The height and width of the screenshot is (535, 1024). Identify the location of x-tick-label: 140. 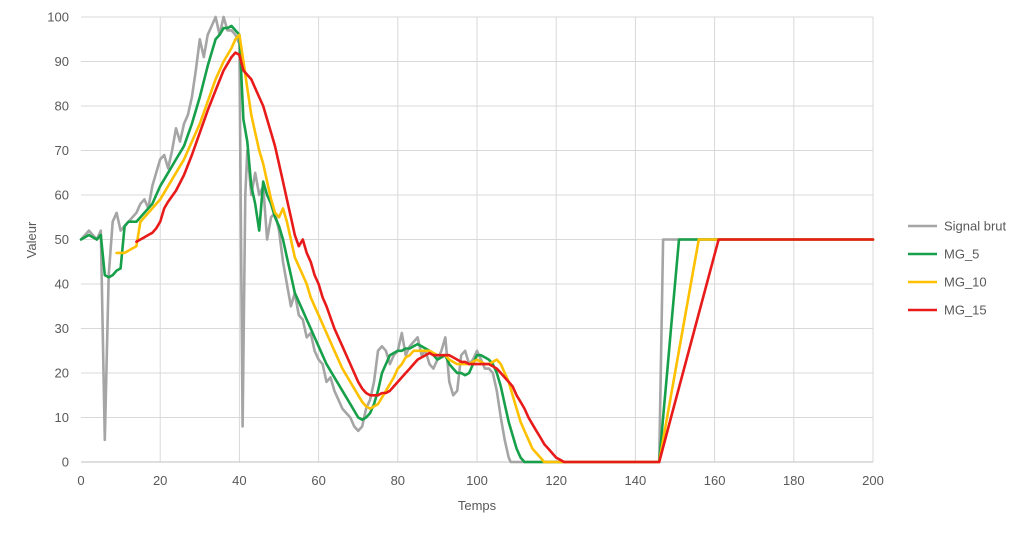
(636, 480).